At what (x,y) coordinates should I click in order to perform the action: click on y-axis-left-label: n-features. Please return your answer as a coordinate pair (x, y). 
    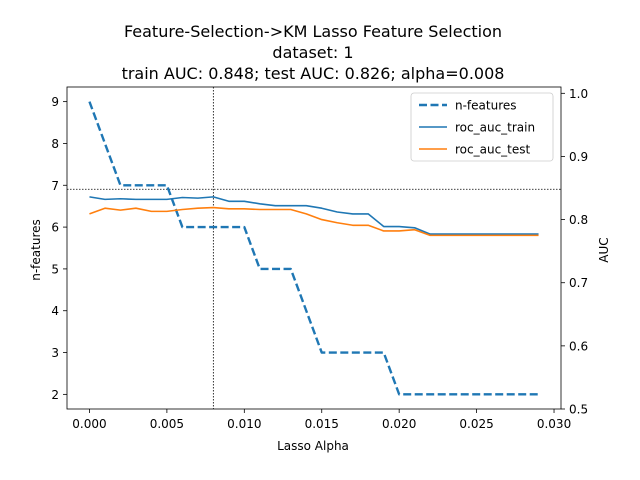
    Looking at the image, I should click on (36, 250).